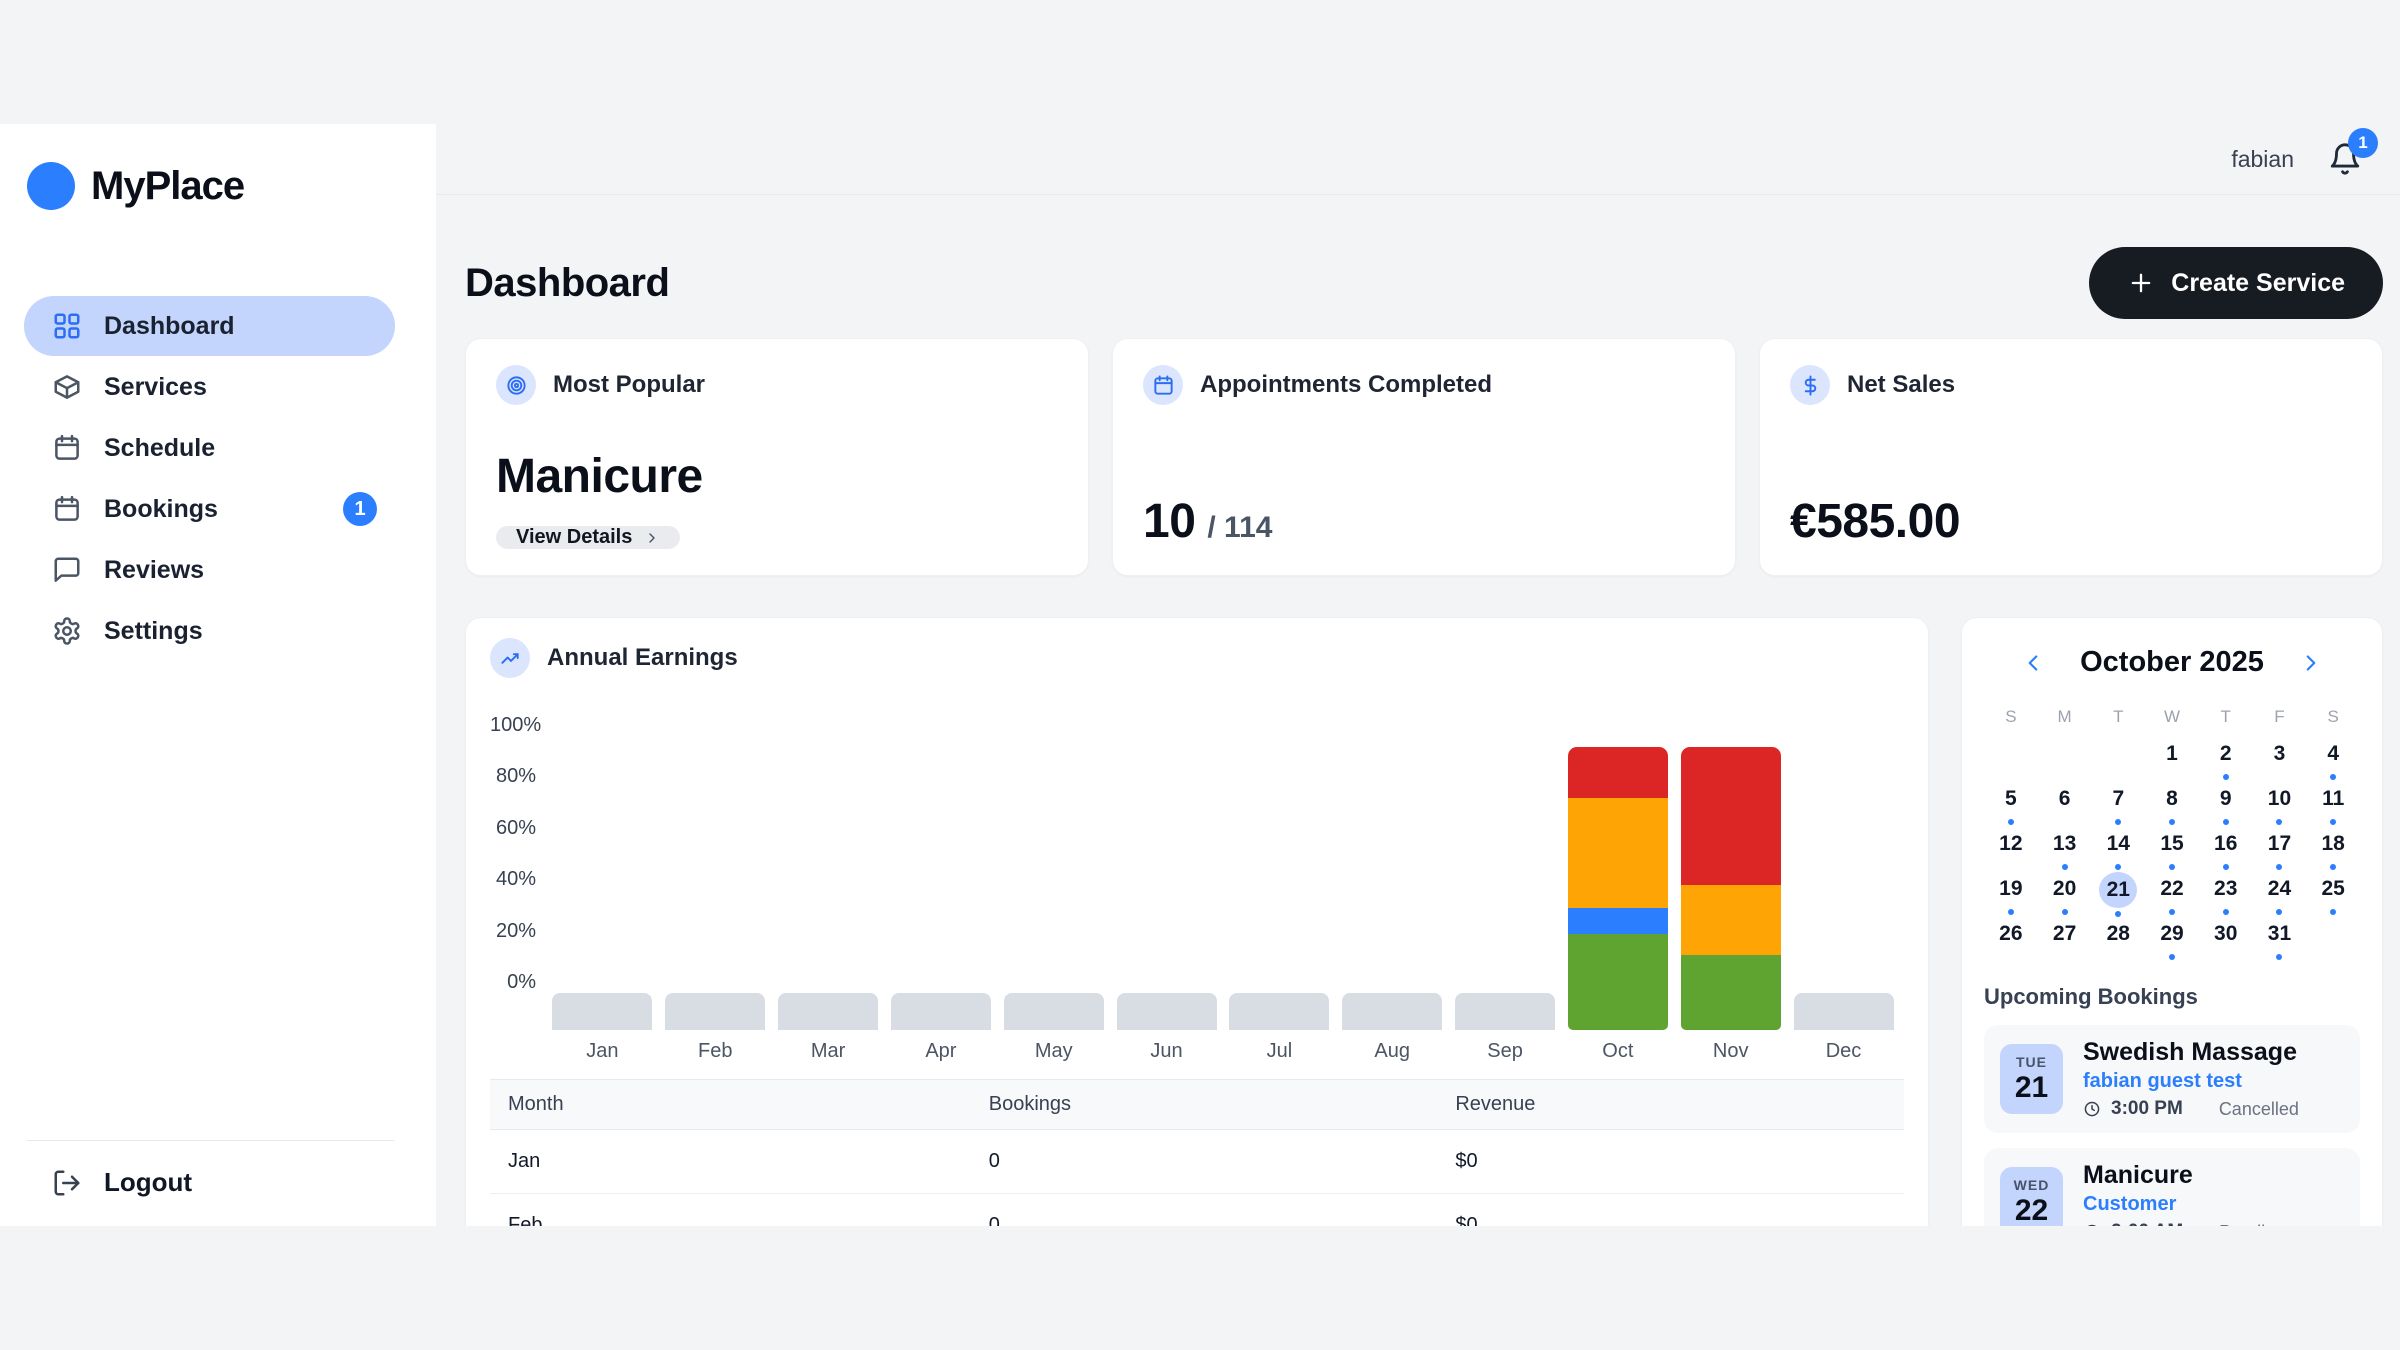 The height and width of the screenshot is (1350, 2400). What do you see at coordinates (2236, 283) in the screenshot?
I see `create-service-button: Create Service` at bounding box center [2236, 283].